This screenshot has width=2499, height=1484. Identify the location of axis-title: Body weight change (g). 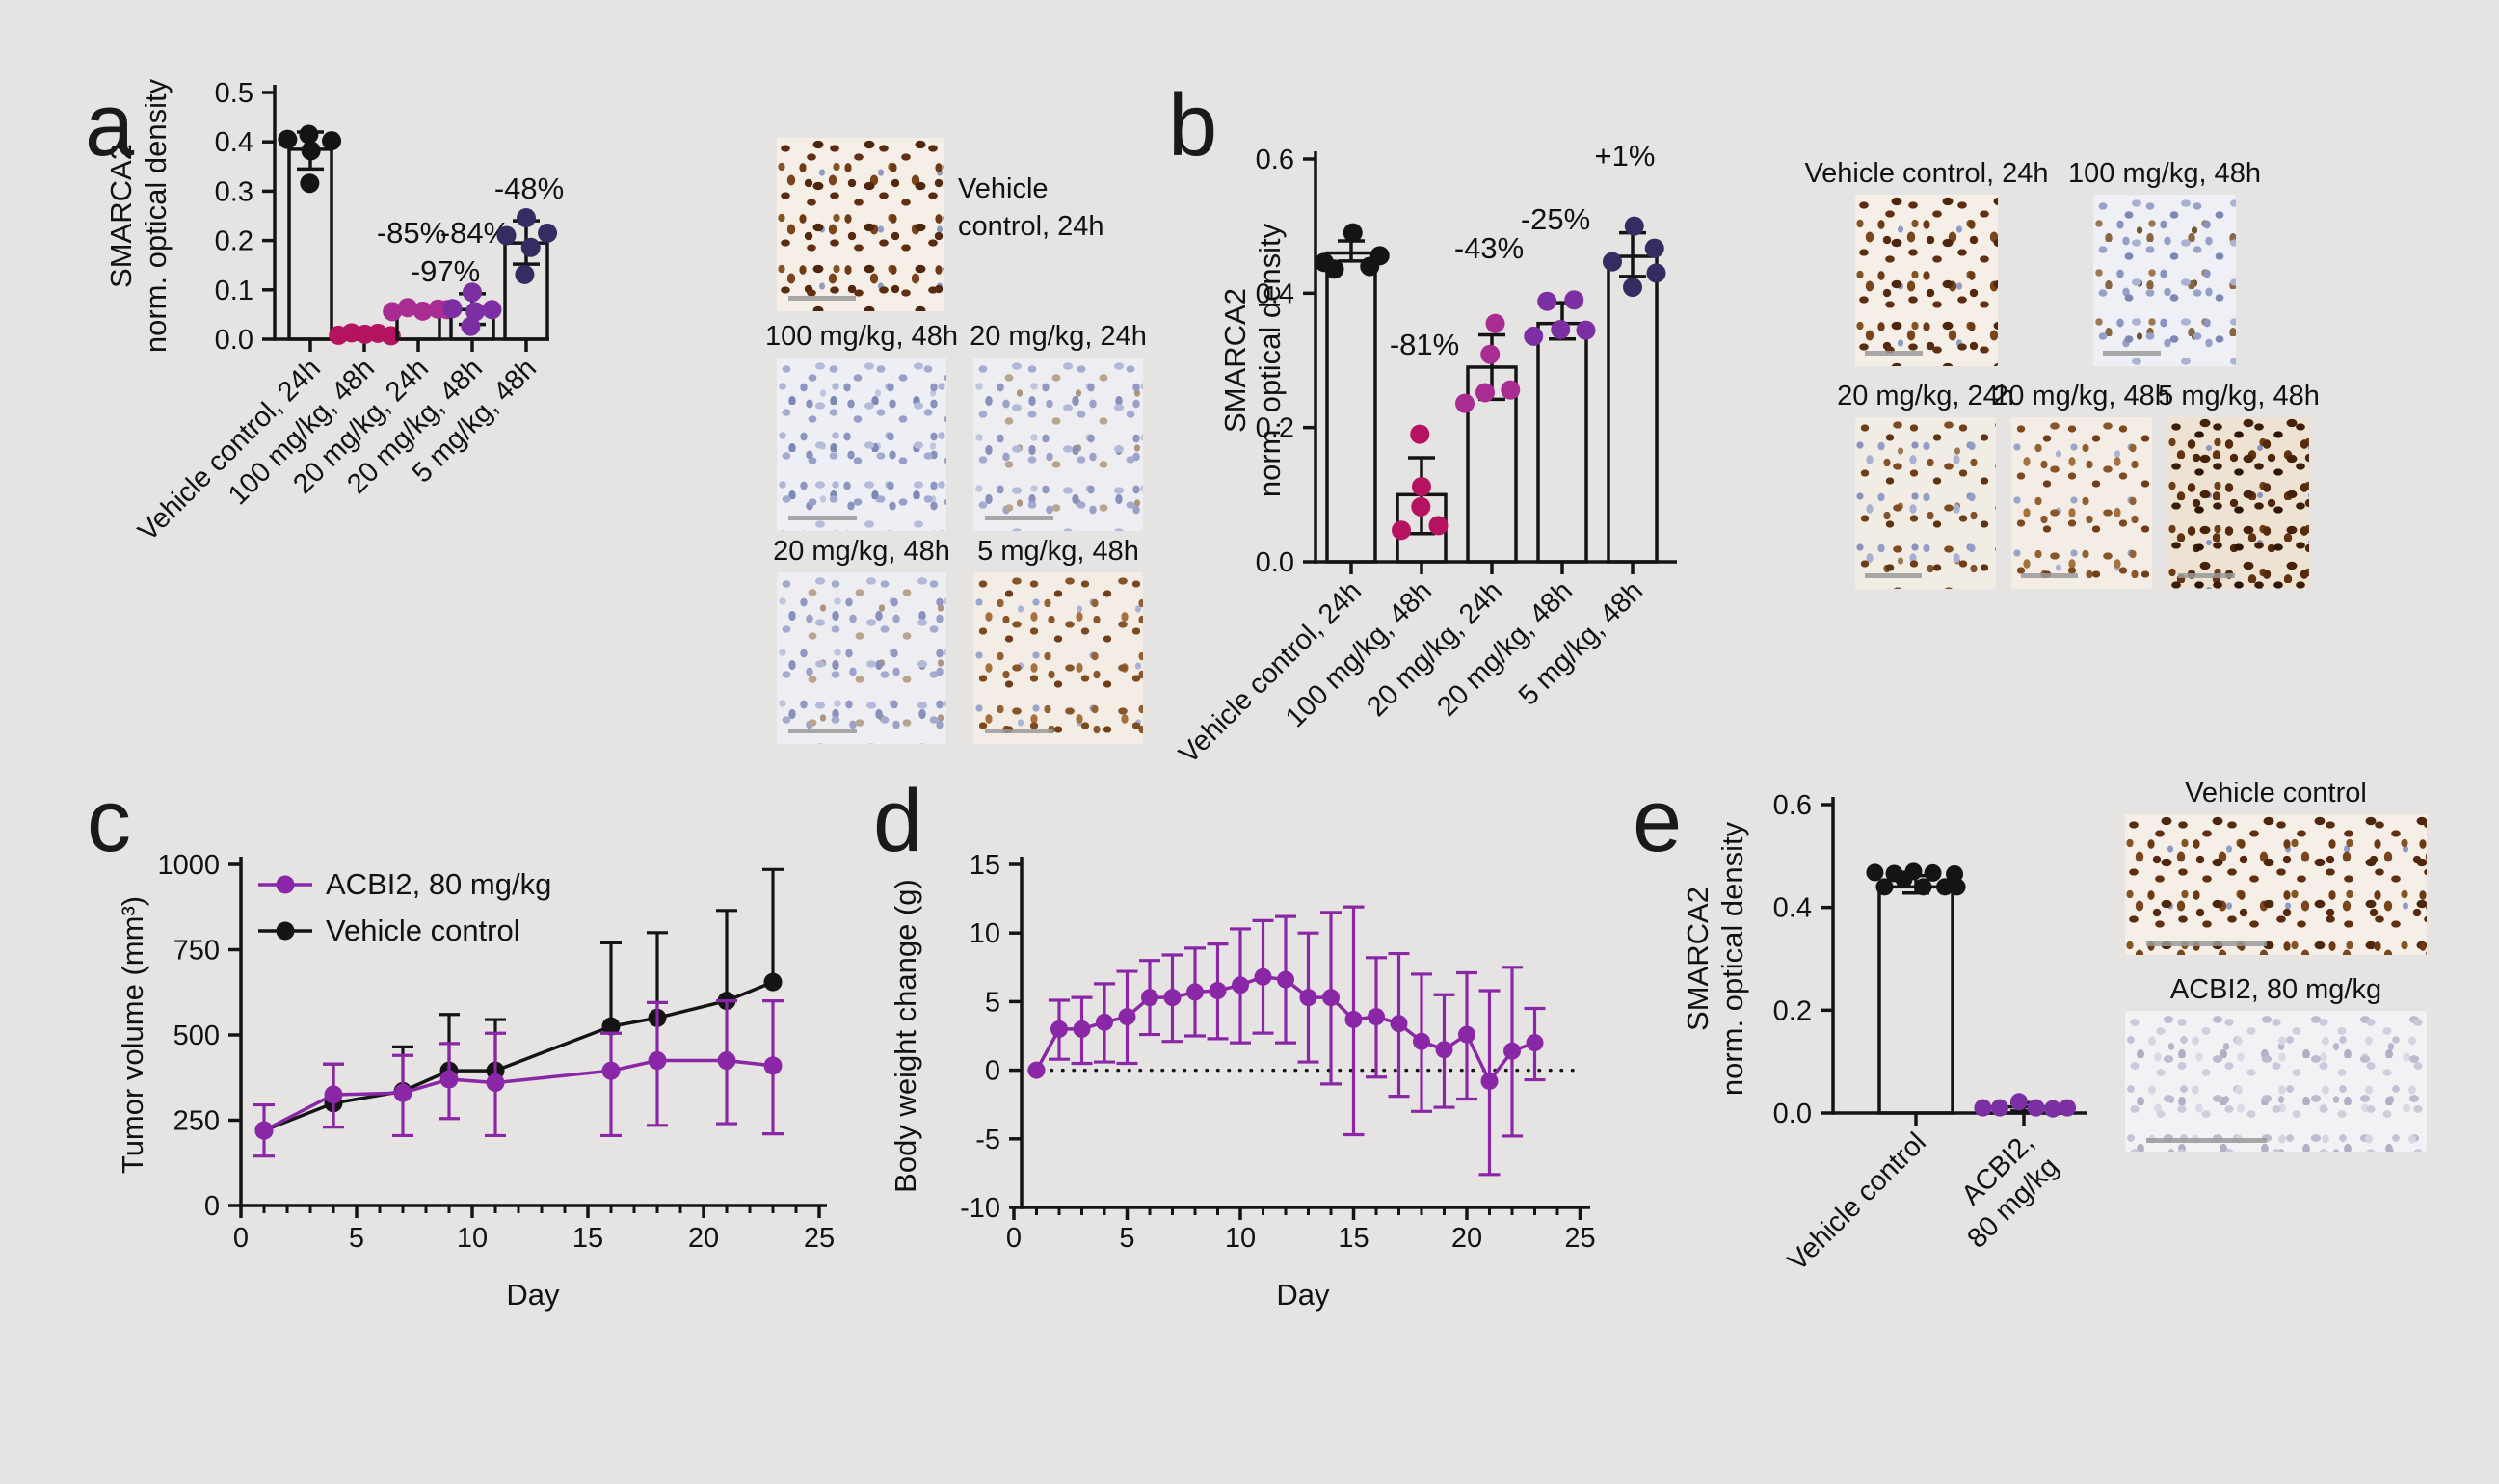
(905, 1036).